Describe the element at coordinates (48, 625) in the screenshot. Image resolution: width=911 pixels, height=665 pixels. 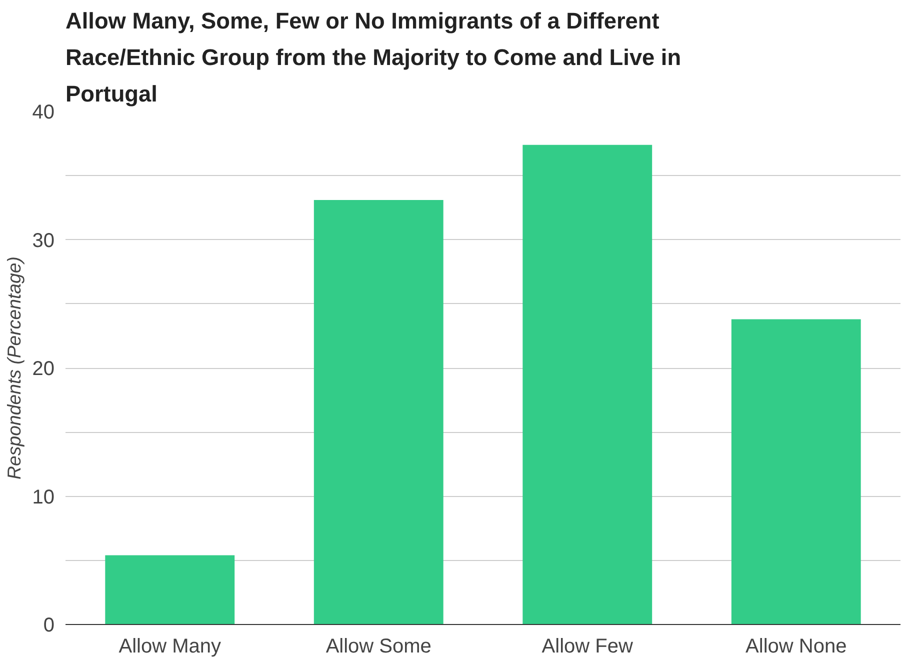
I see `y-tick-label: 0` at that location.